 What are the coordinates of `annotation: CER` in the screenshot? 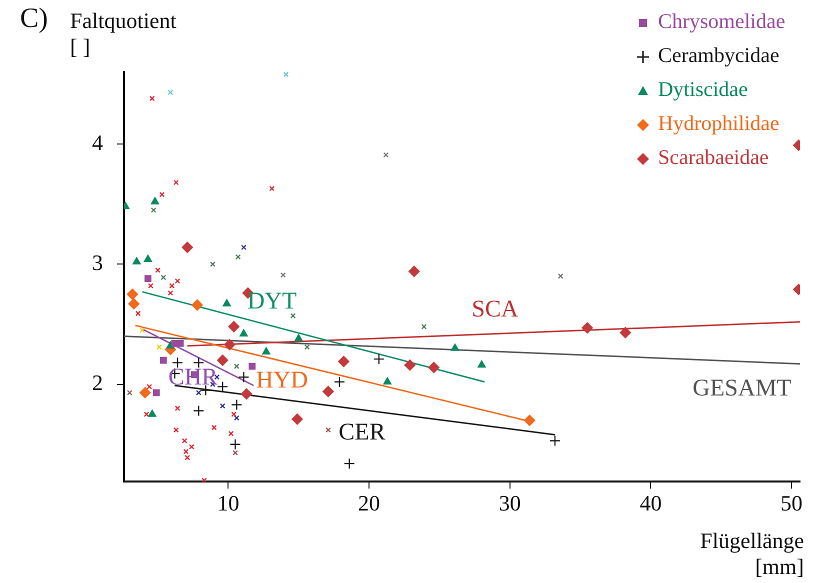 It's located at (362, 432).